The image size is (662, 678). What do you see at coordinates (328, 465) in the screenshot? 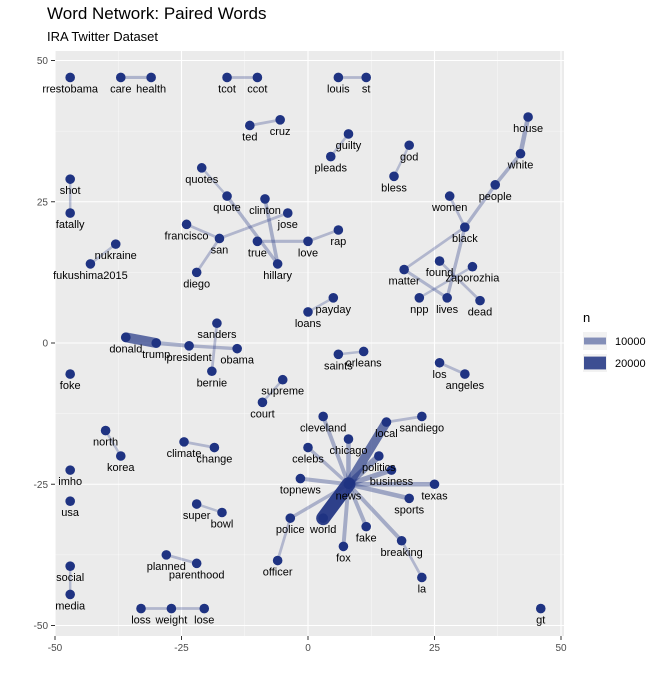
I see `edge-news-celebs` at bounding box center [328, 465].